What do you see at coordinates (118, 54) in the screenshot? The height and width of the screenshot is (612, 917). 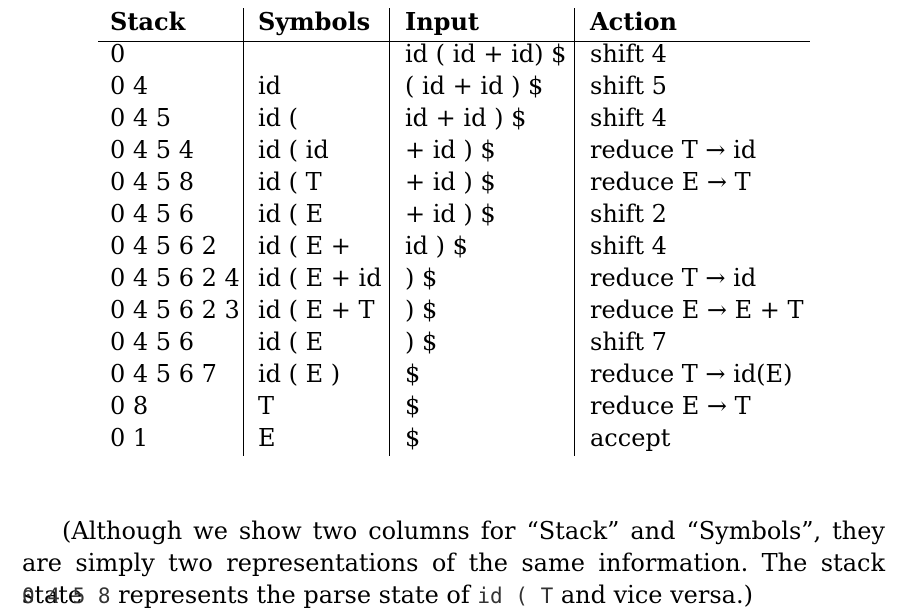 I see `cell-stack: 0` at bounding box center [118, 54].